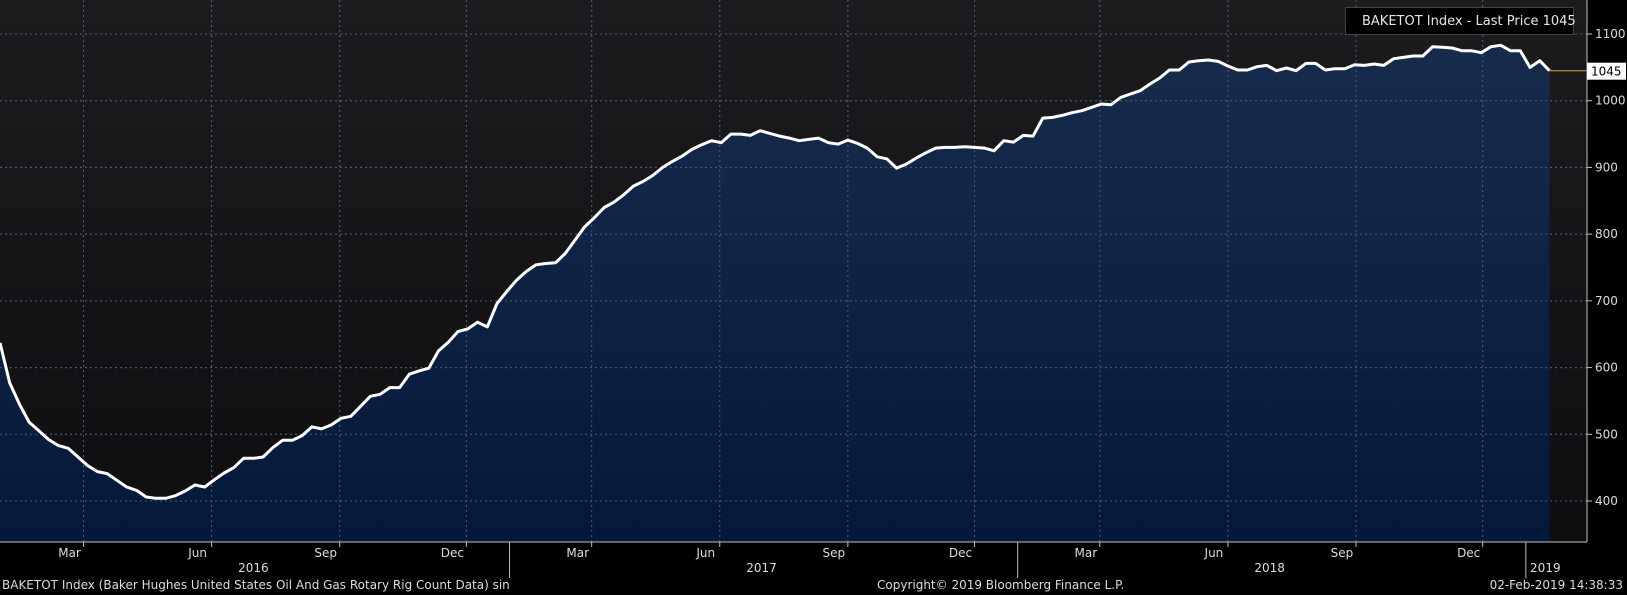 This screenshot has width=1627, height=595. Describe the element at coordinates (1545, 568) in the screenshot. I see `year-label: 2019` at that location.